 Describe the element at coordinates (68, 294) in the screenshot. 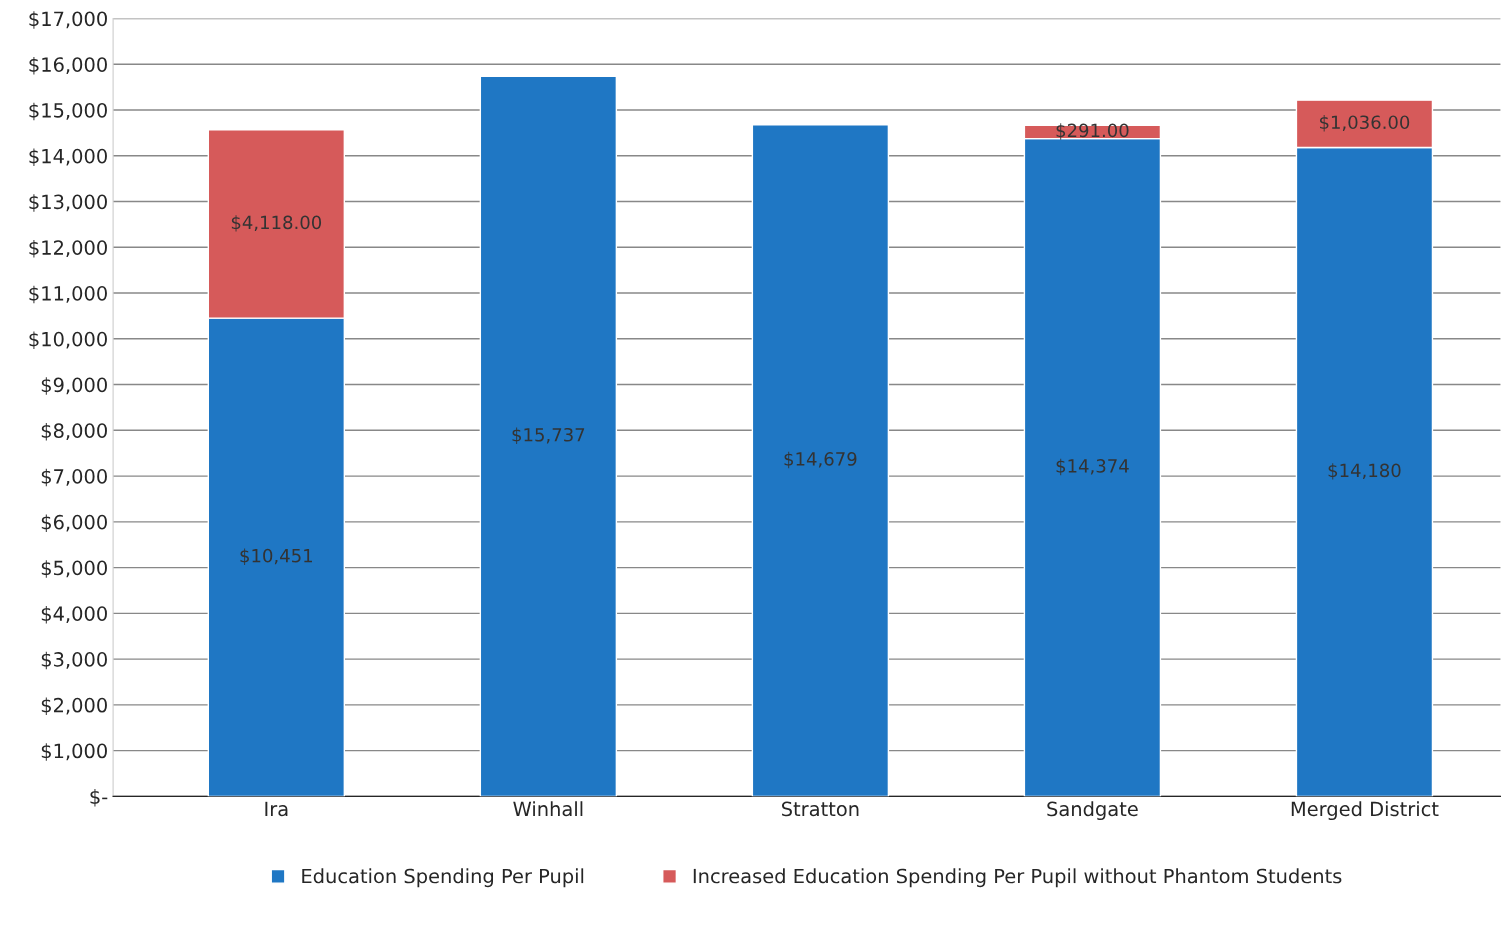

I see `y-tick-label: $11,000` at that location.